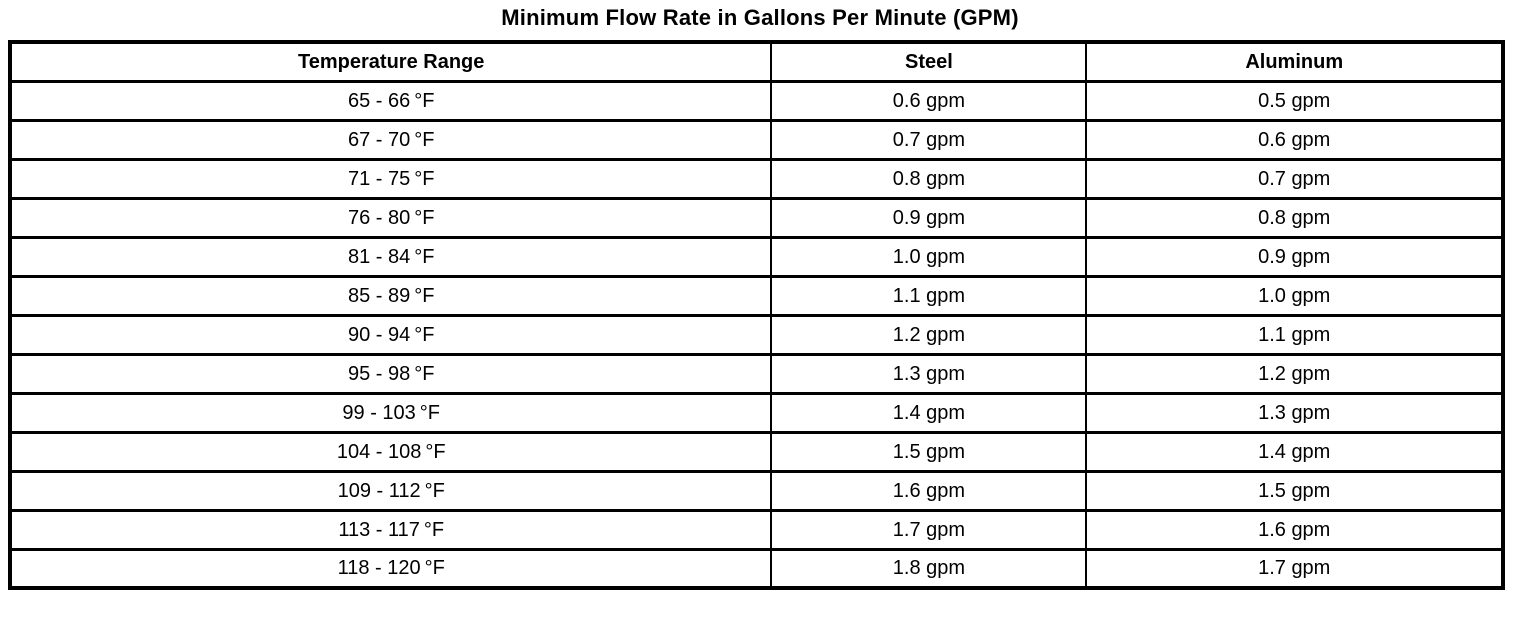  What do you see at coordinates (929, 373) in the screenshot?
I see `steel-cell: 1.3 gpm` at bounding box center [929, 373].